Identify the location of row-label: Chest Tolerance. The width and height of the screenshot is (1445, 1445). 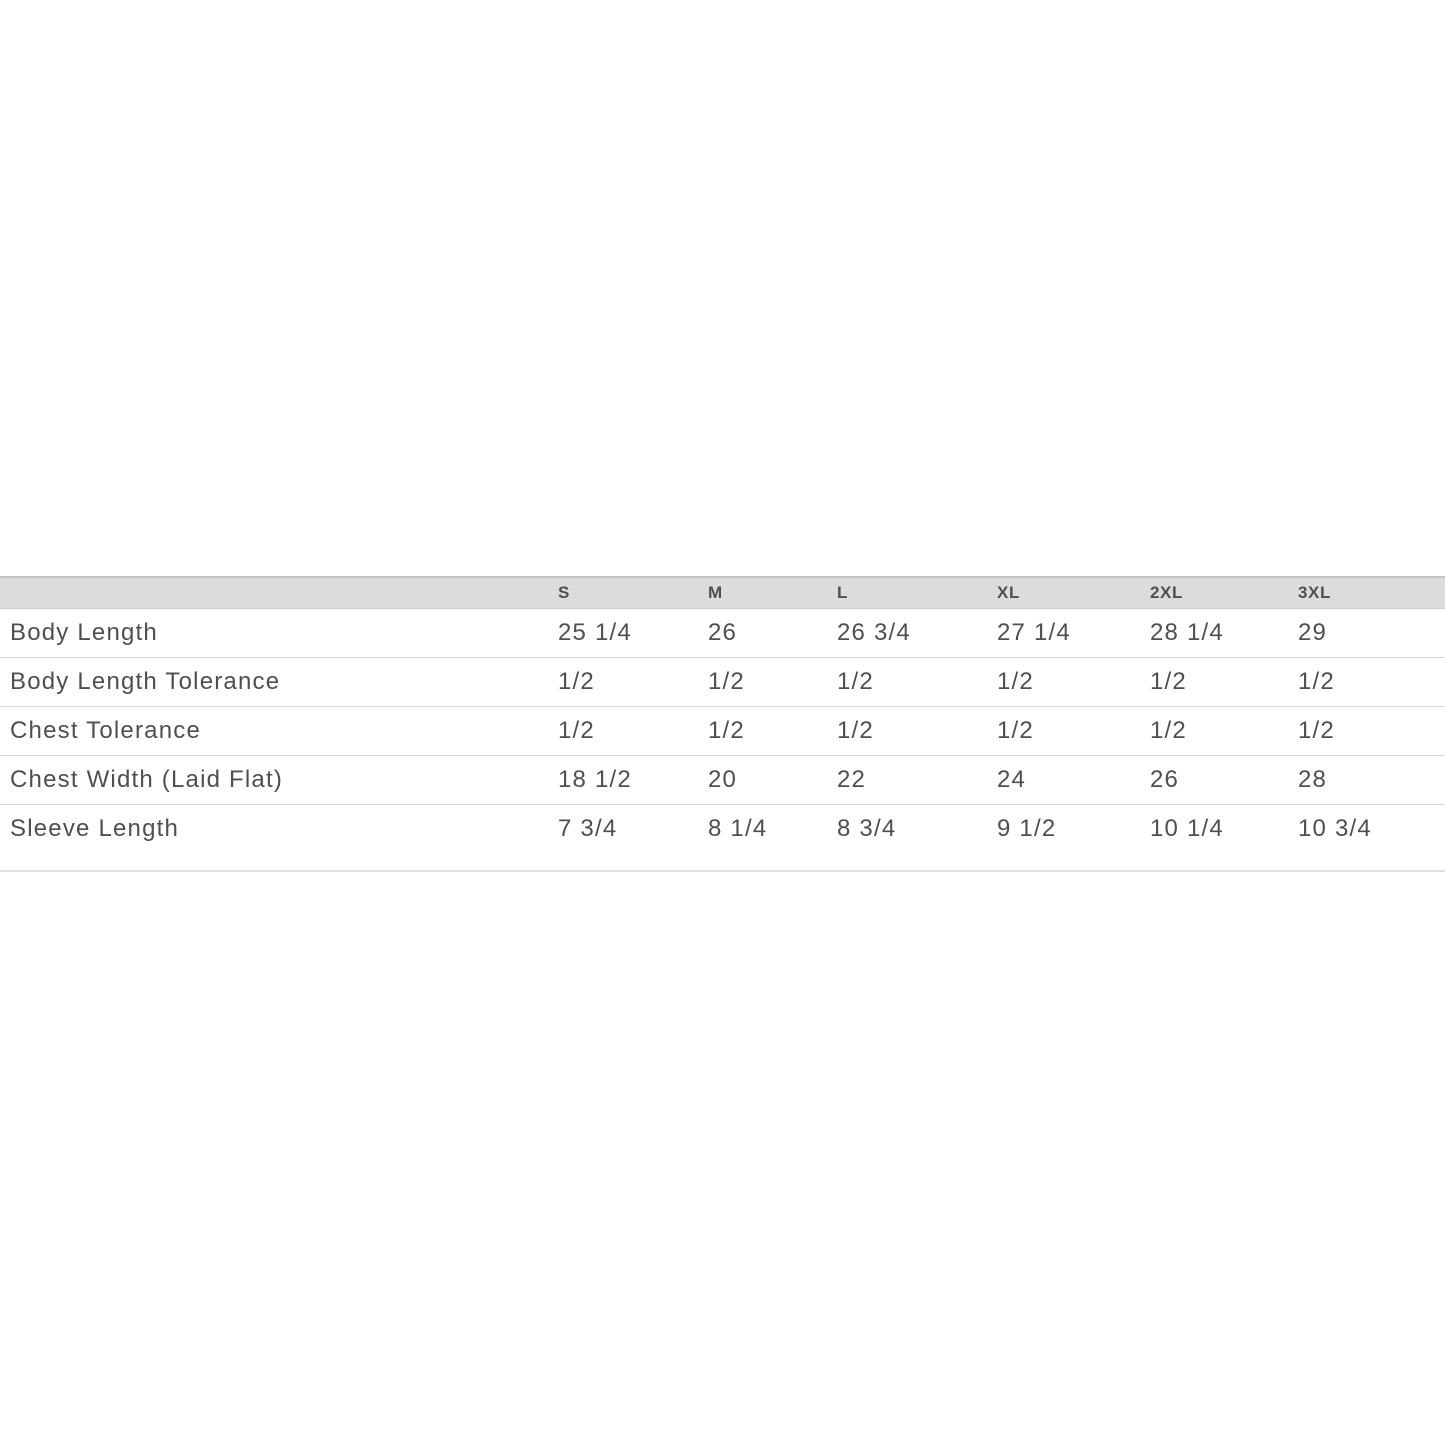
(274, 731).